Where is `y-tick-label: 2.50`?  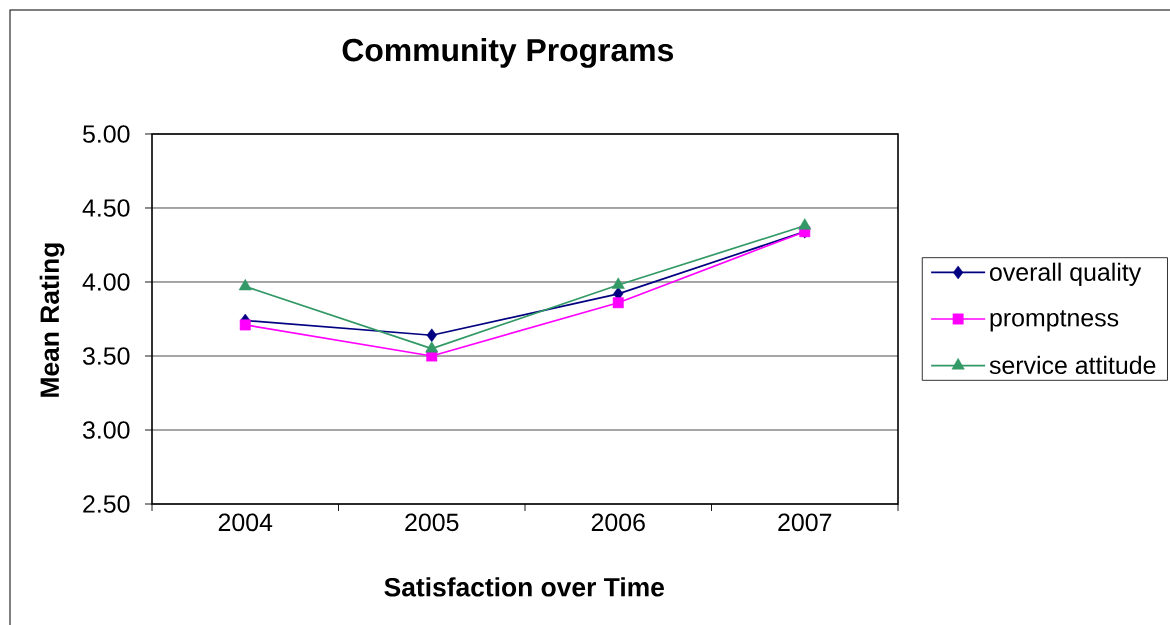 y-tick-label: 2.50 is located at coordinates (106, 504).